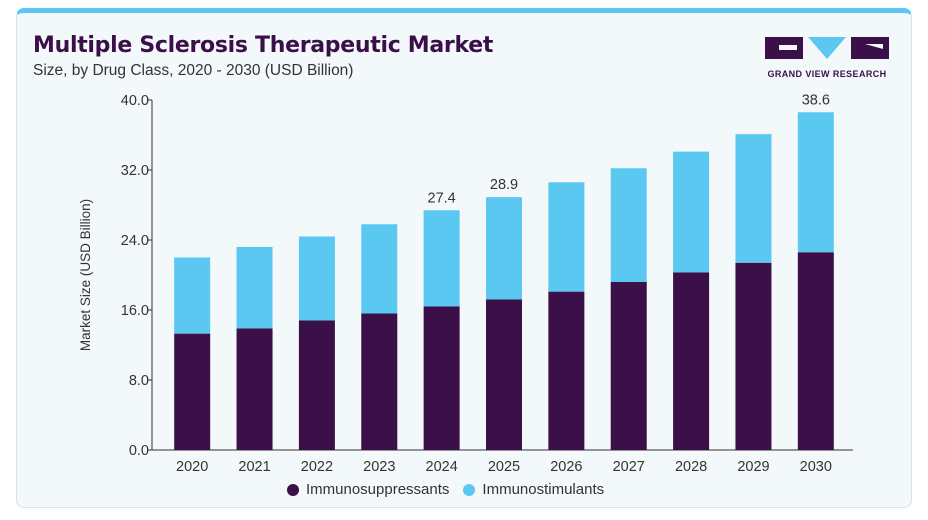  Describe the element at coordinates (263, 45) in the screenshot. I see `chart-title: Multiple Sclerosis Therapeutic Market` at that location.